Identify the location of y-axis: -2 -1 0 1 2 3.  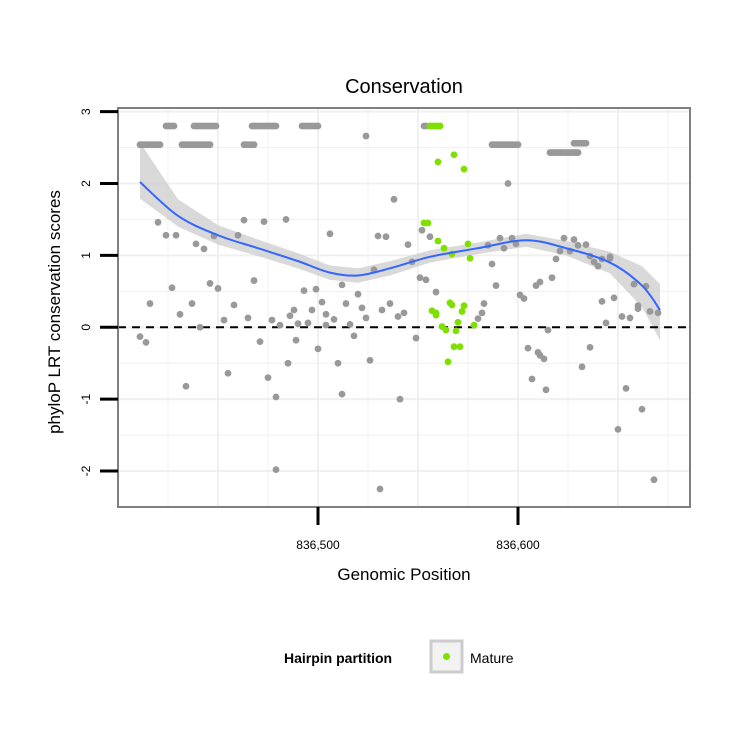
(98, 292).